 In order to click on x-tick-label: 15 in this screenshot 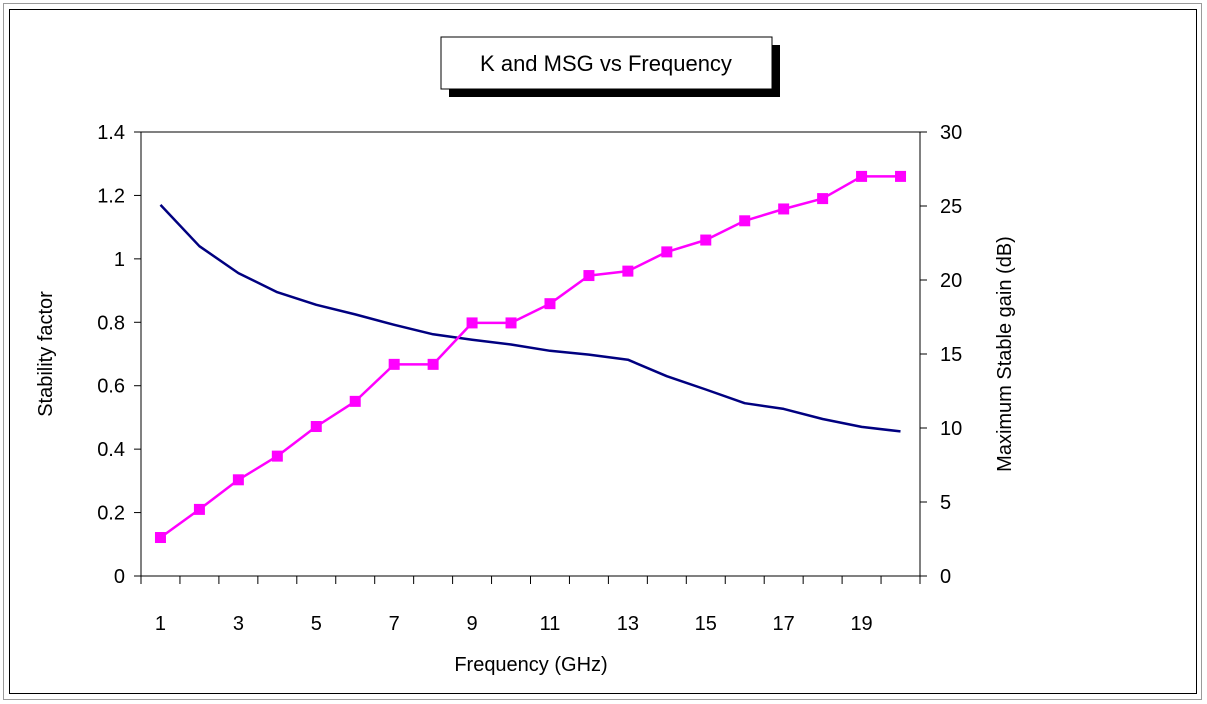, I will do `click(706, 624)`.